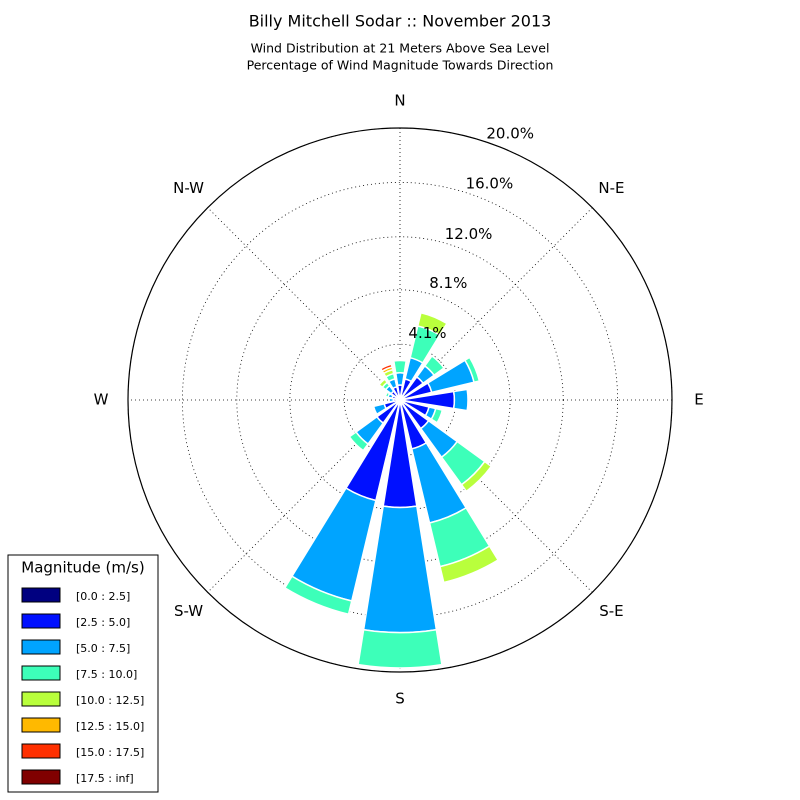  Describe the element at coordinates (490, 184) in the screenshot. I see `r-tick-label: 16.0%` at that location.